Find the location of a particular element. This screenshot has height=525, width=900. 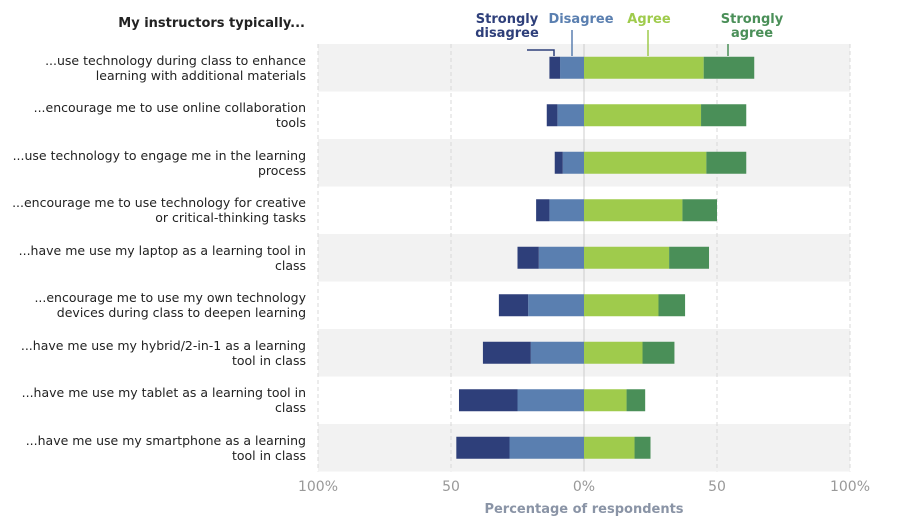

legend-leader is located at coordinates (541, 52).